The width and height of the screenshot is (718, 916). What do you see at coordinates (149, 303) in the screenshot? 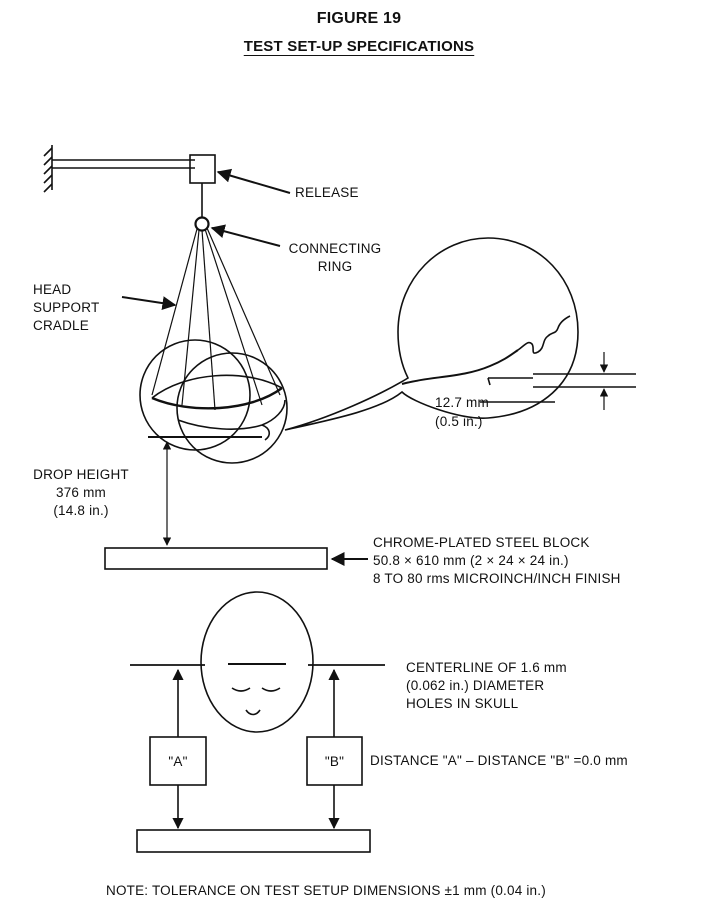
I see `head-support-arrow` at bounding box center [149, 303].